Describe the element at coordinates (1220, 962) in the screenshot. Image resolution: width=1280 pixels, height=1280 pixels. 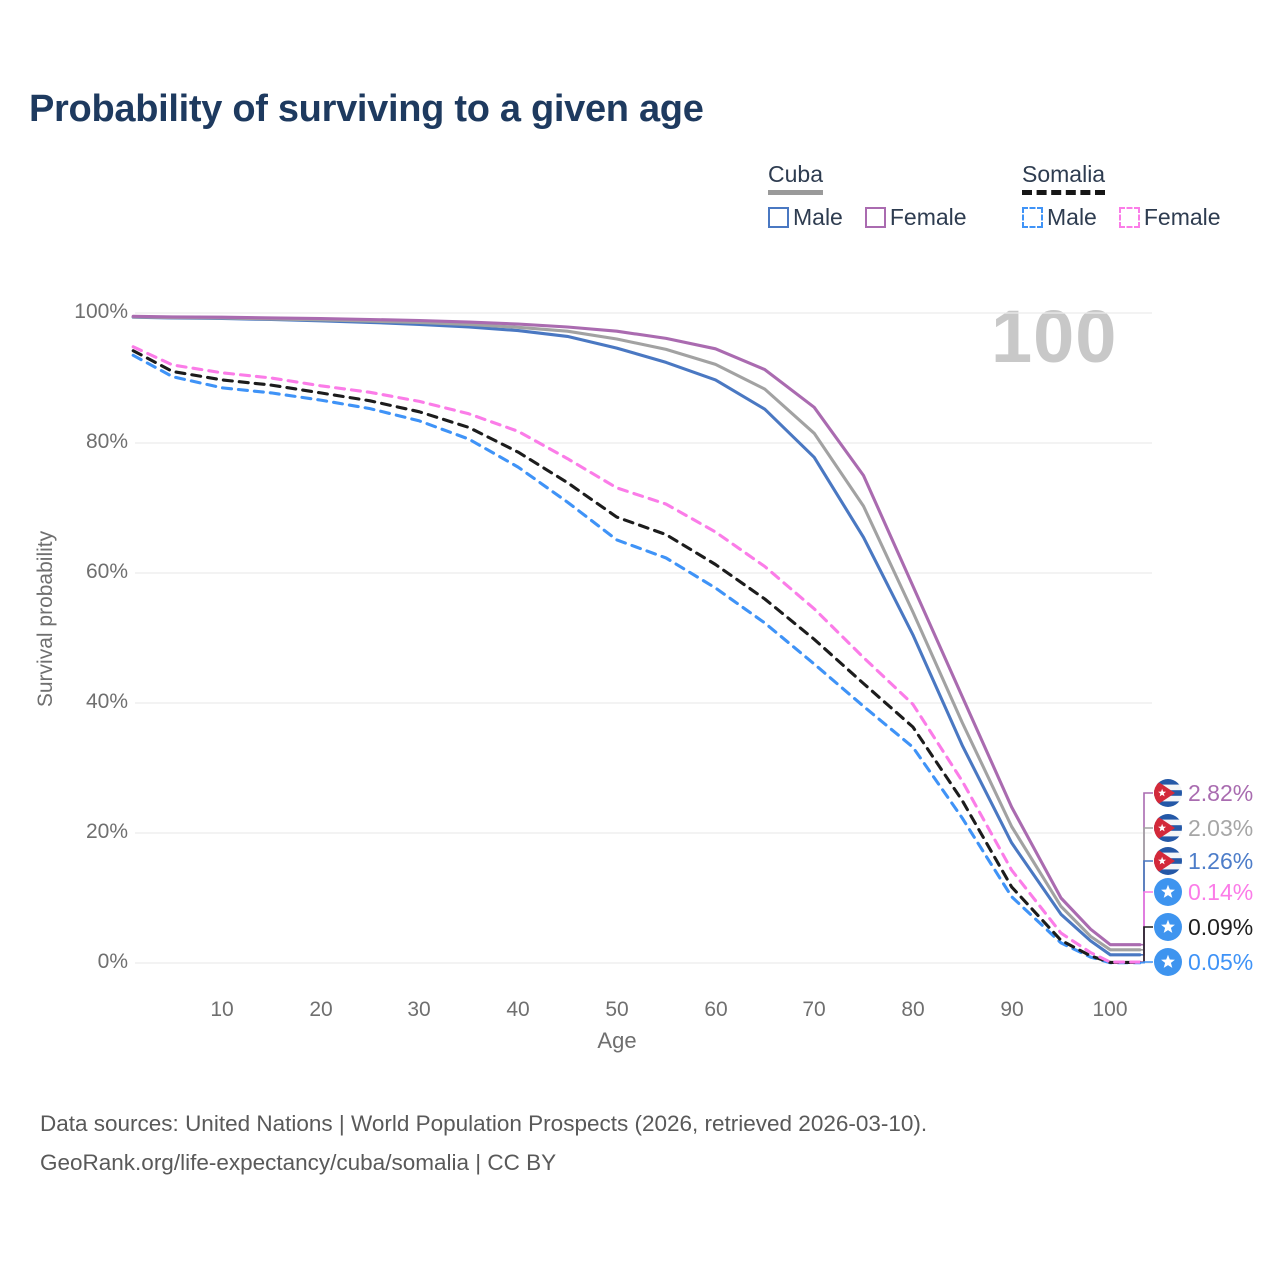
I see `end-label-somalia_male: 0.05%` at that location.